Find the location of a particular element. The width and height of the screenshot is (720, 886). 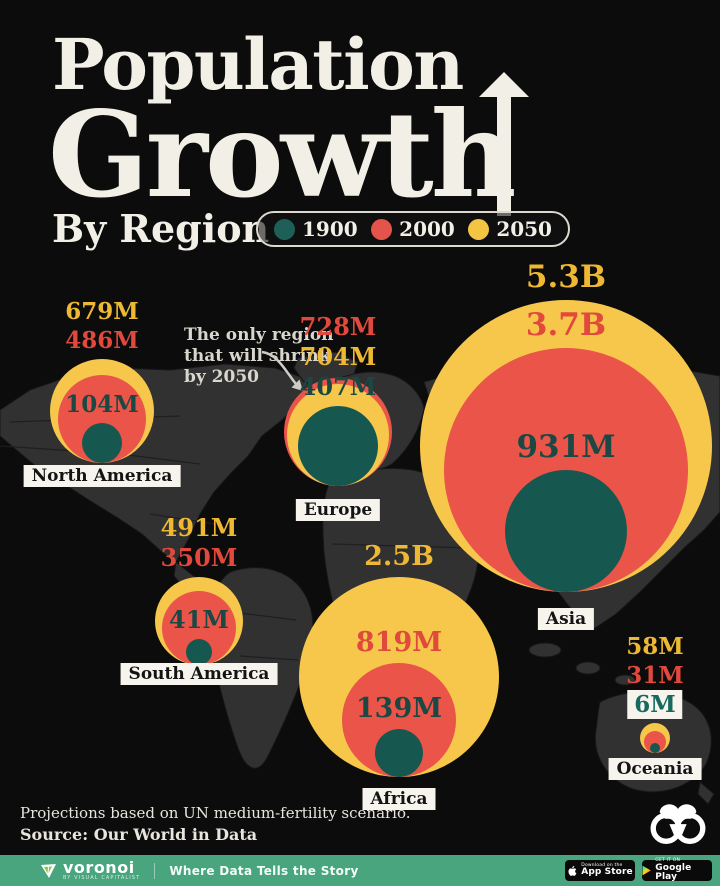

voronoi-logo-icon is located at coordinates (48, 871).